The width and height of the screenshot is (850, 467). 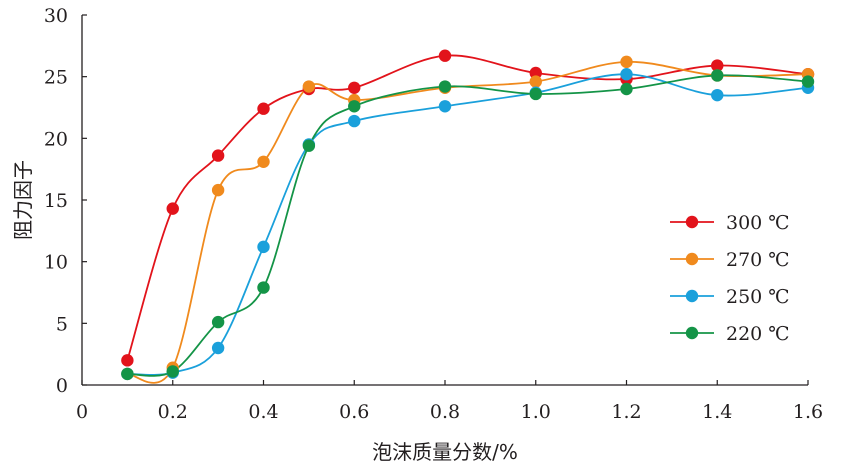 What do you see at coordinates (808, 412) in the screenshot?
I see `x-tick-label: 1.6` at bounding box center [808, 412].